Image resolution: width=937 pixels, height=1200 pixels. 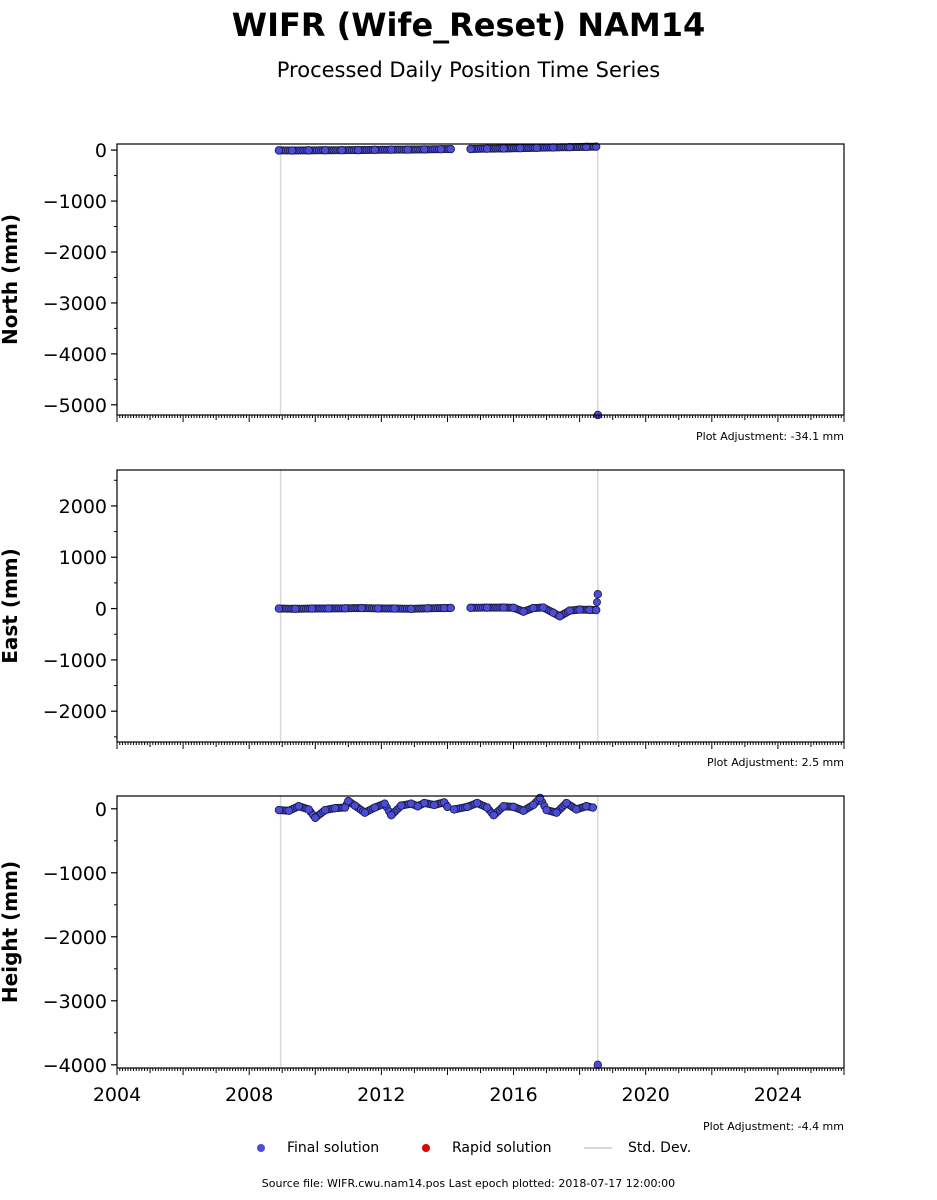 What do you see at coordinates (636, 1148) in the screenshot?
I see `legend-item-stddev: Std. Dev.` at bounding box center [636, 1148].